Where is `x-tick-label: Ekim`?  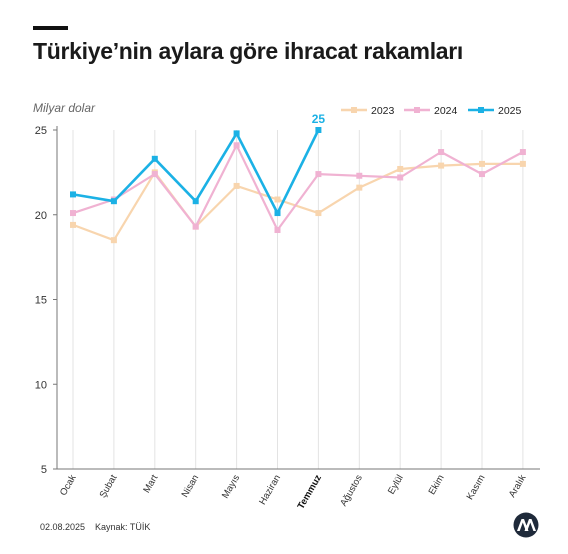
x-tick-label: Ekim is located at coordinates (437, 485).